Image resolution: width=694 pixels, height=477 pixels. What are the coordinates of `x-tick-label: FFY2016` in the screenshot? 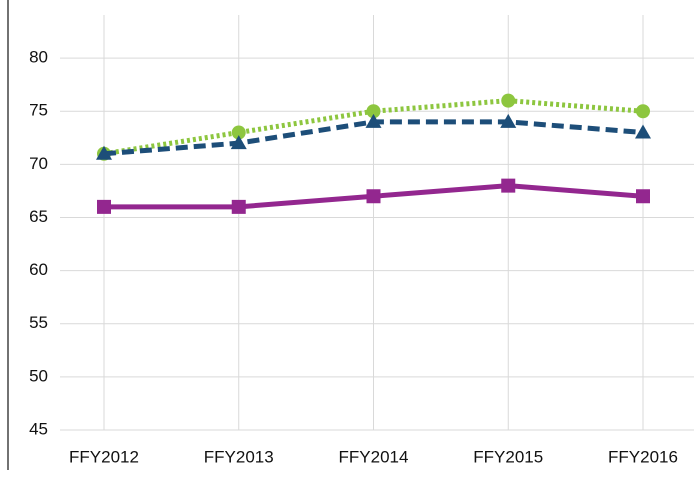 It's located at (643, 456).